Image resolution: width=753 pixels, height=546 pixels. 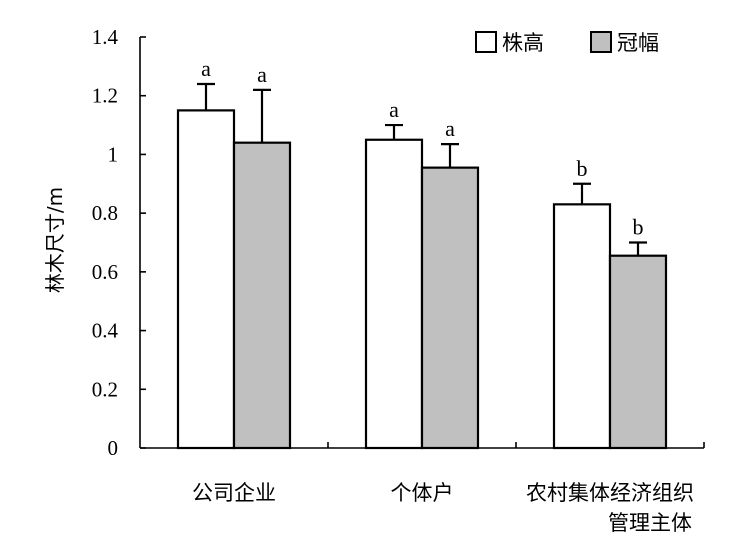 I want to click on y-tick-label: 0.8, so click(x=105, y=213).